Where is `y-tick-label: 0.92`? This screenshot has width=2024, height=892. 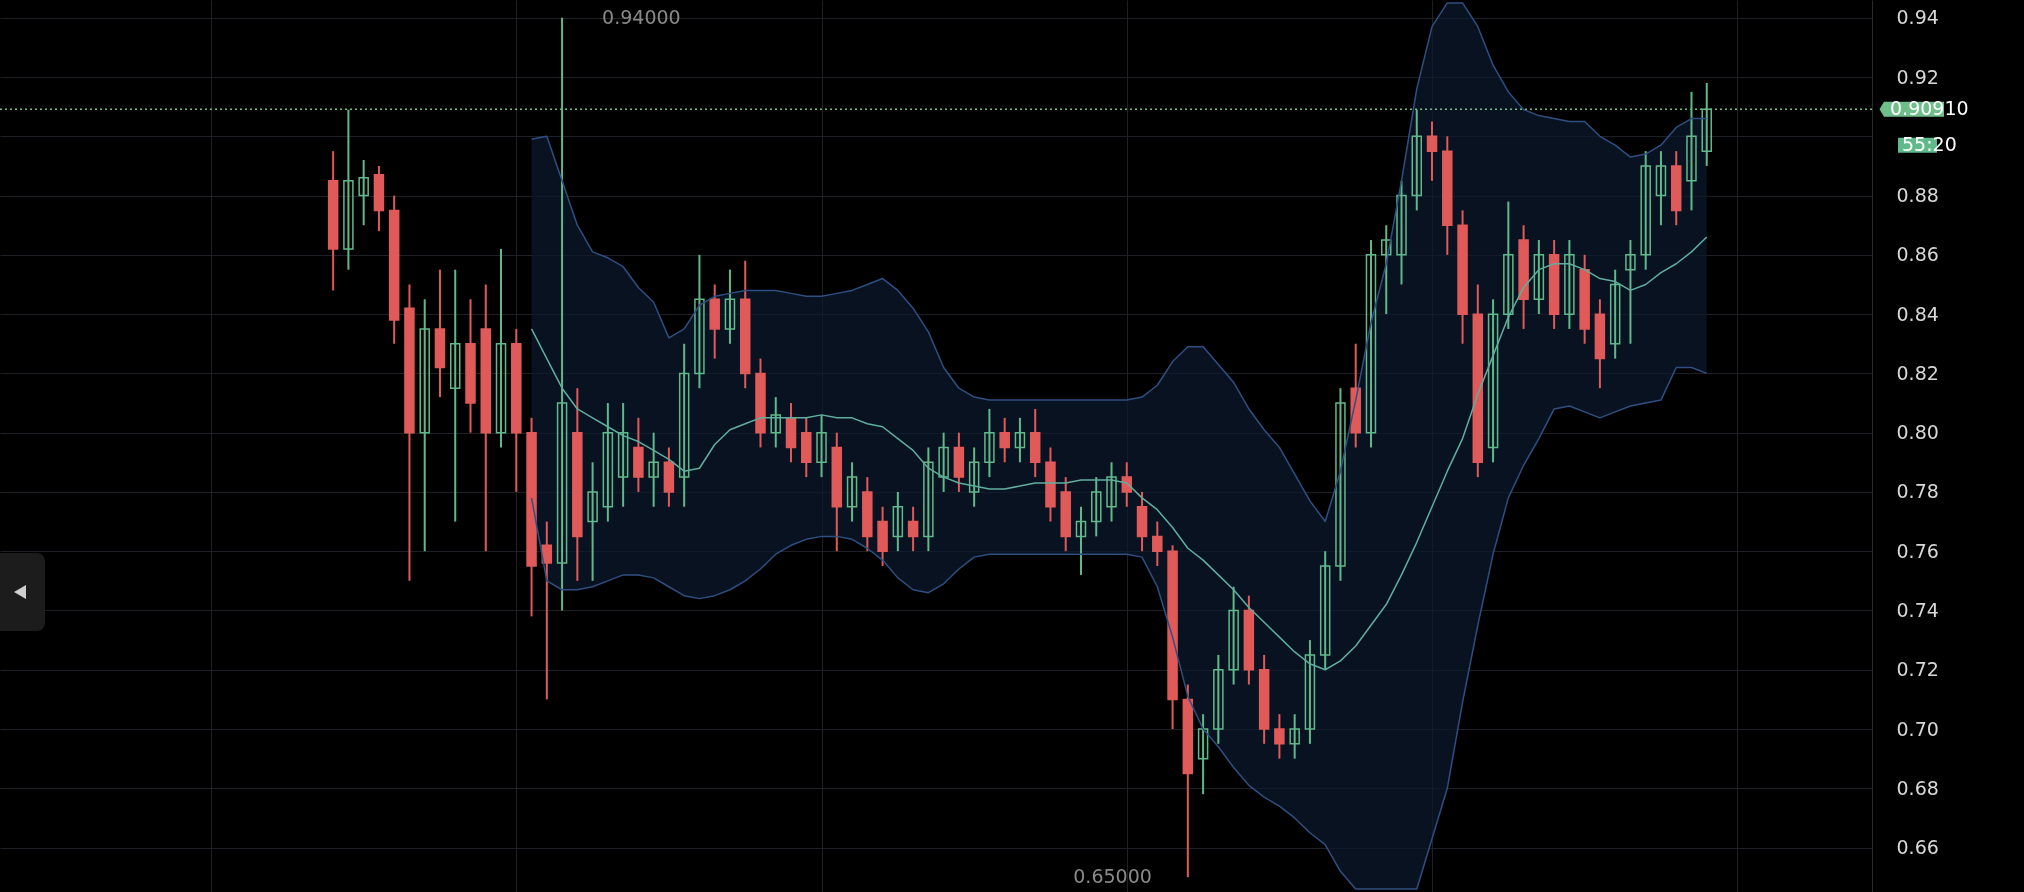
y-tick-label: 0.92 is located at coordinates (1917, 76).